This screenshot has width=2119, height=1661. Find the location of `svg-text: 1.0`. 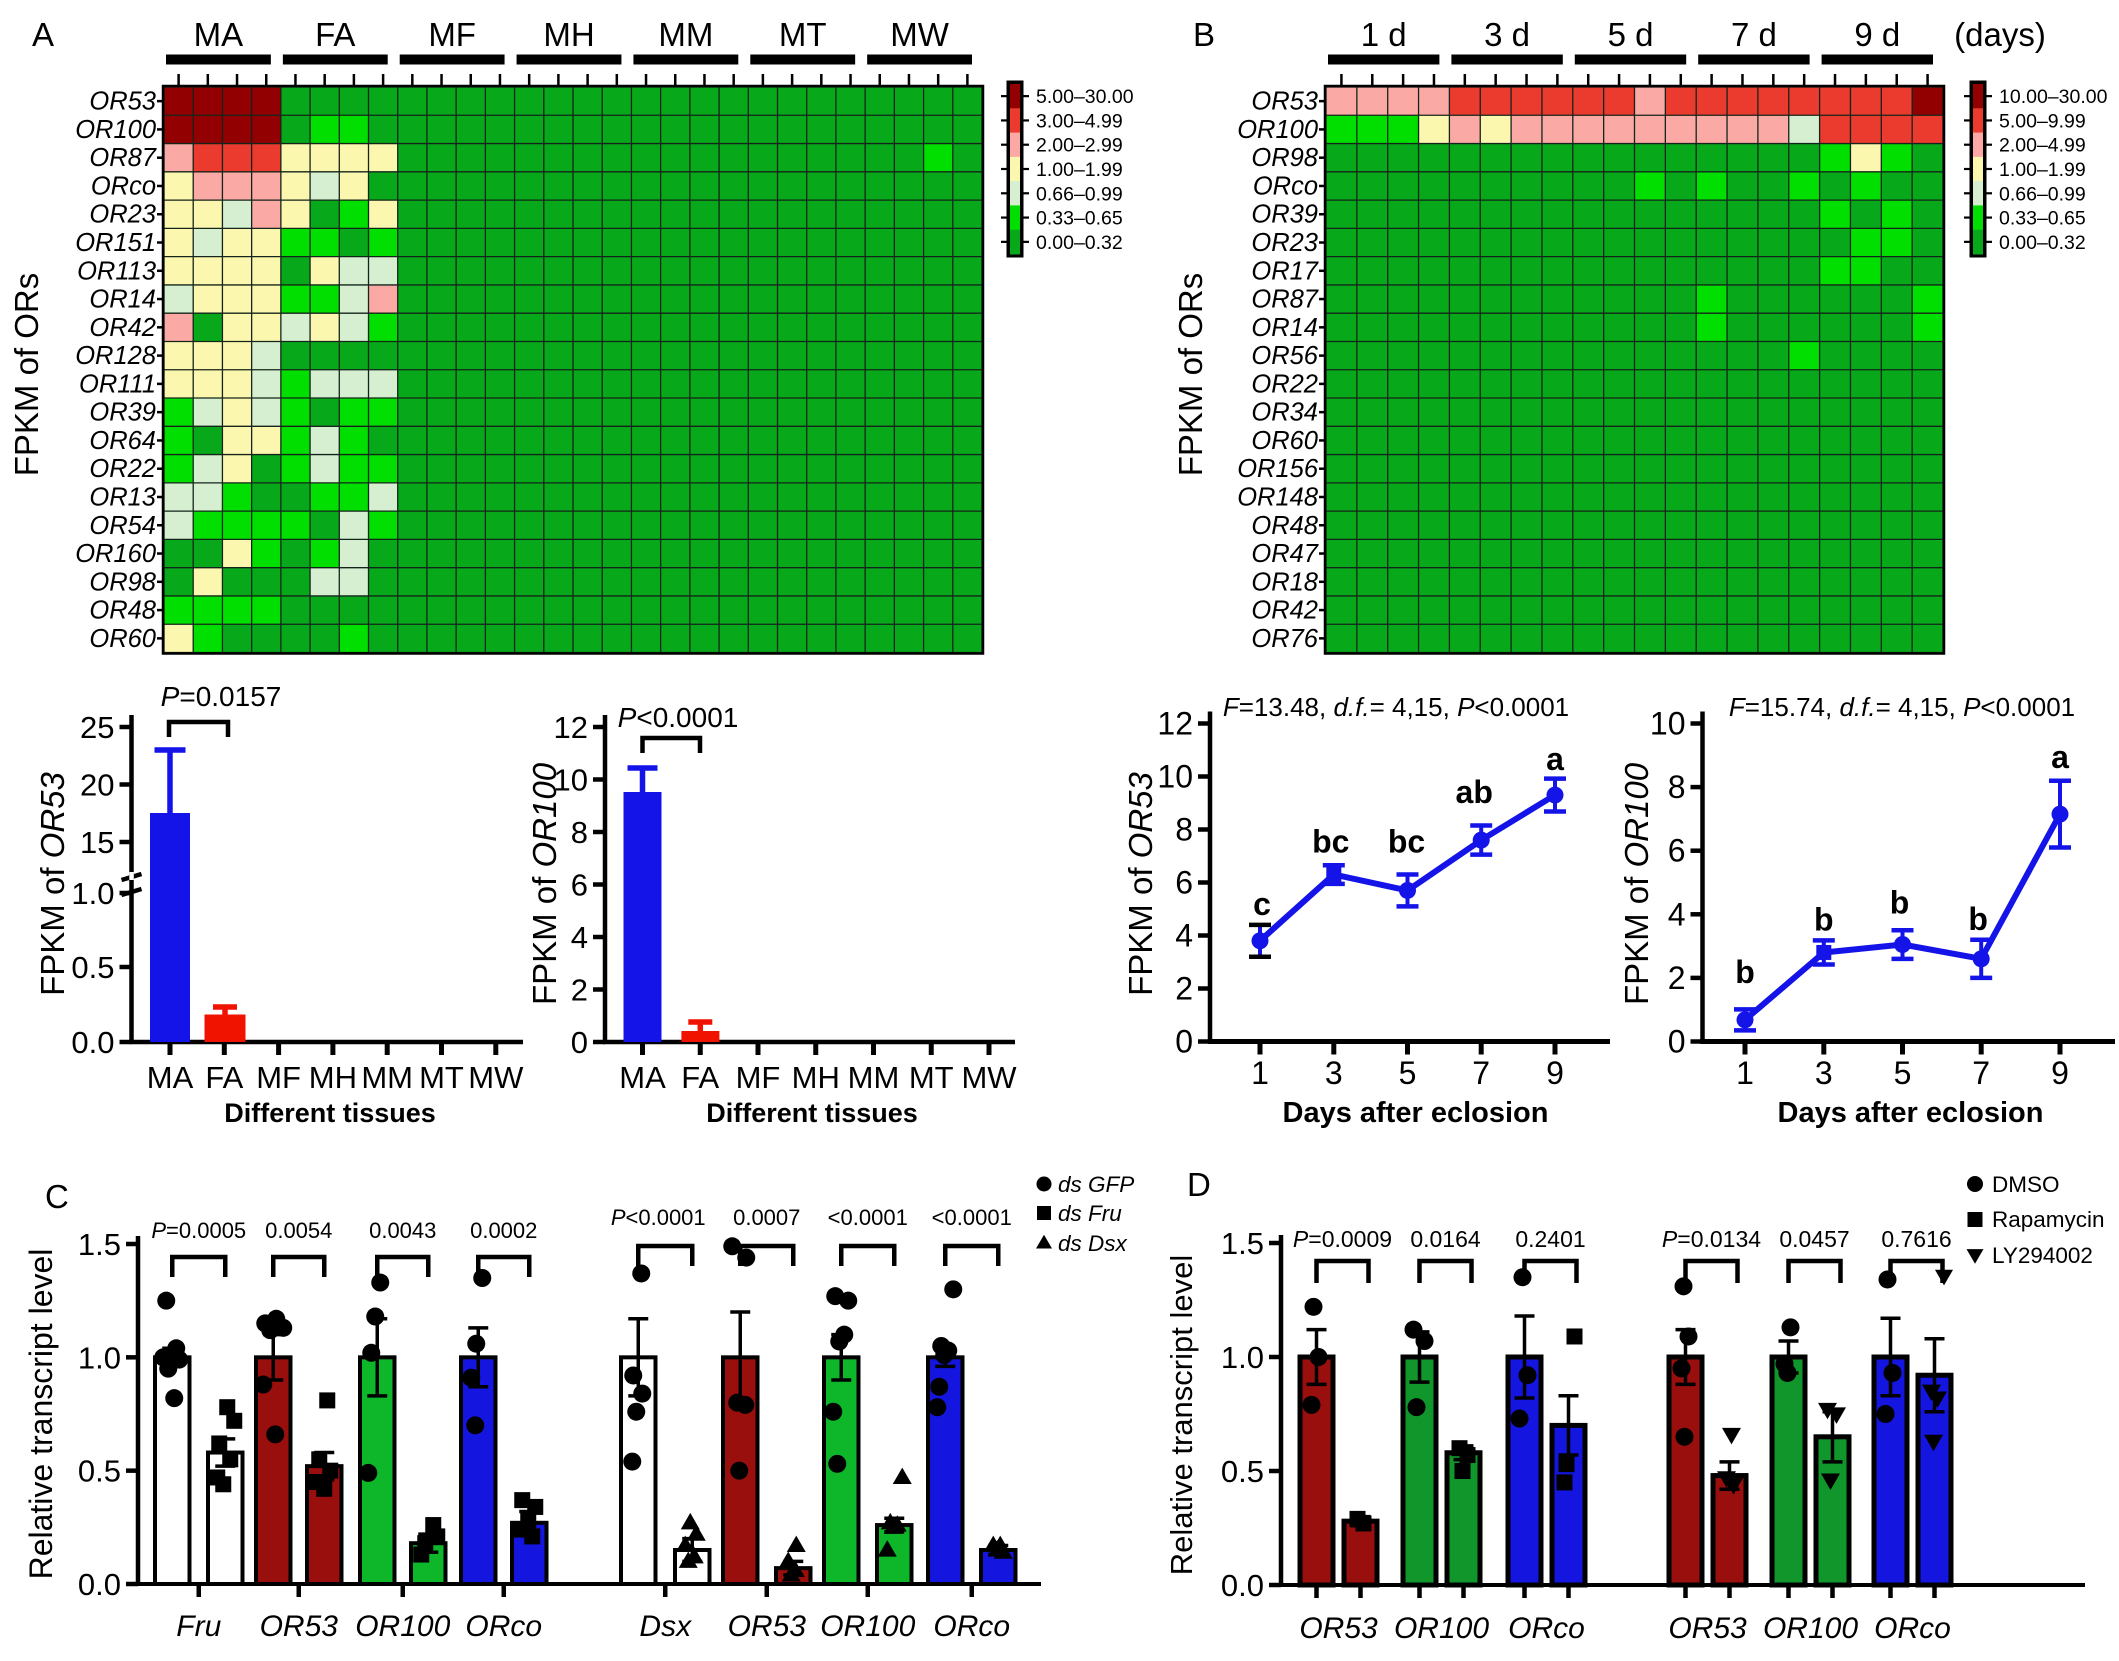

svg-text: 1.0 is located at coordinates (92, 893).